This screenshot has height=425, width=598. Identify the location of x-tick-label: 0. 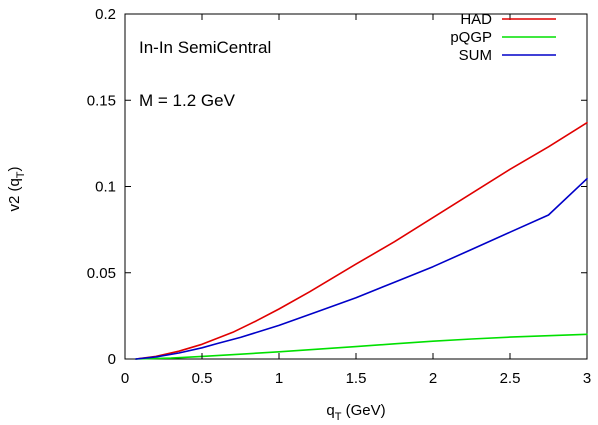
(125, 378).